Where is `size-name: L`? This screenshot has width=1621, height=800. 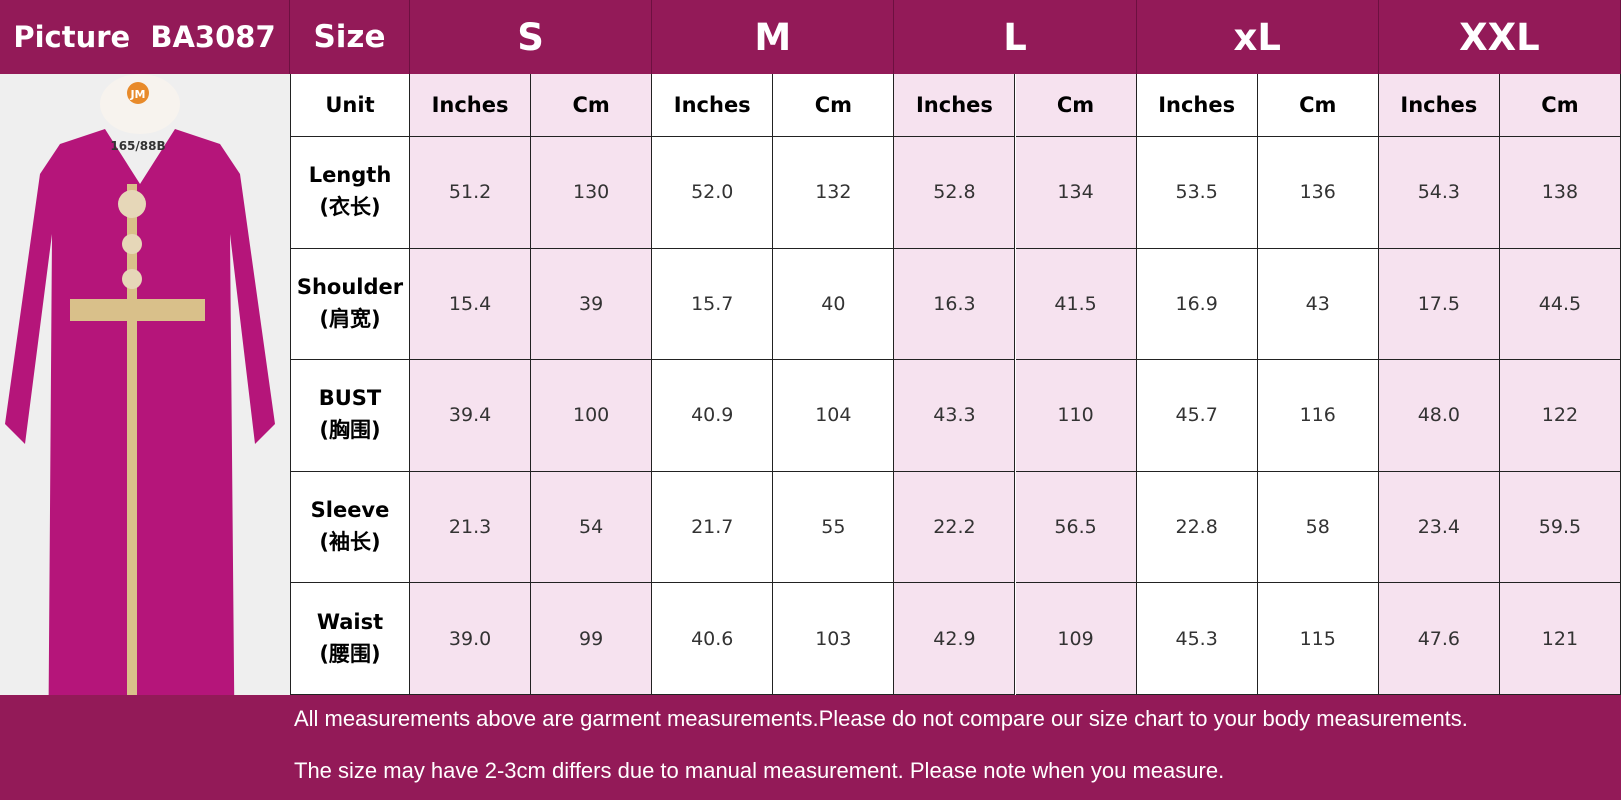
size-name: L is located at coordinates (1015, 37).